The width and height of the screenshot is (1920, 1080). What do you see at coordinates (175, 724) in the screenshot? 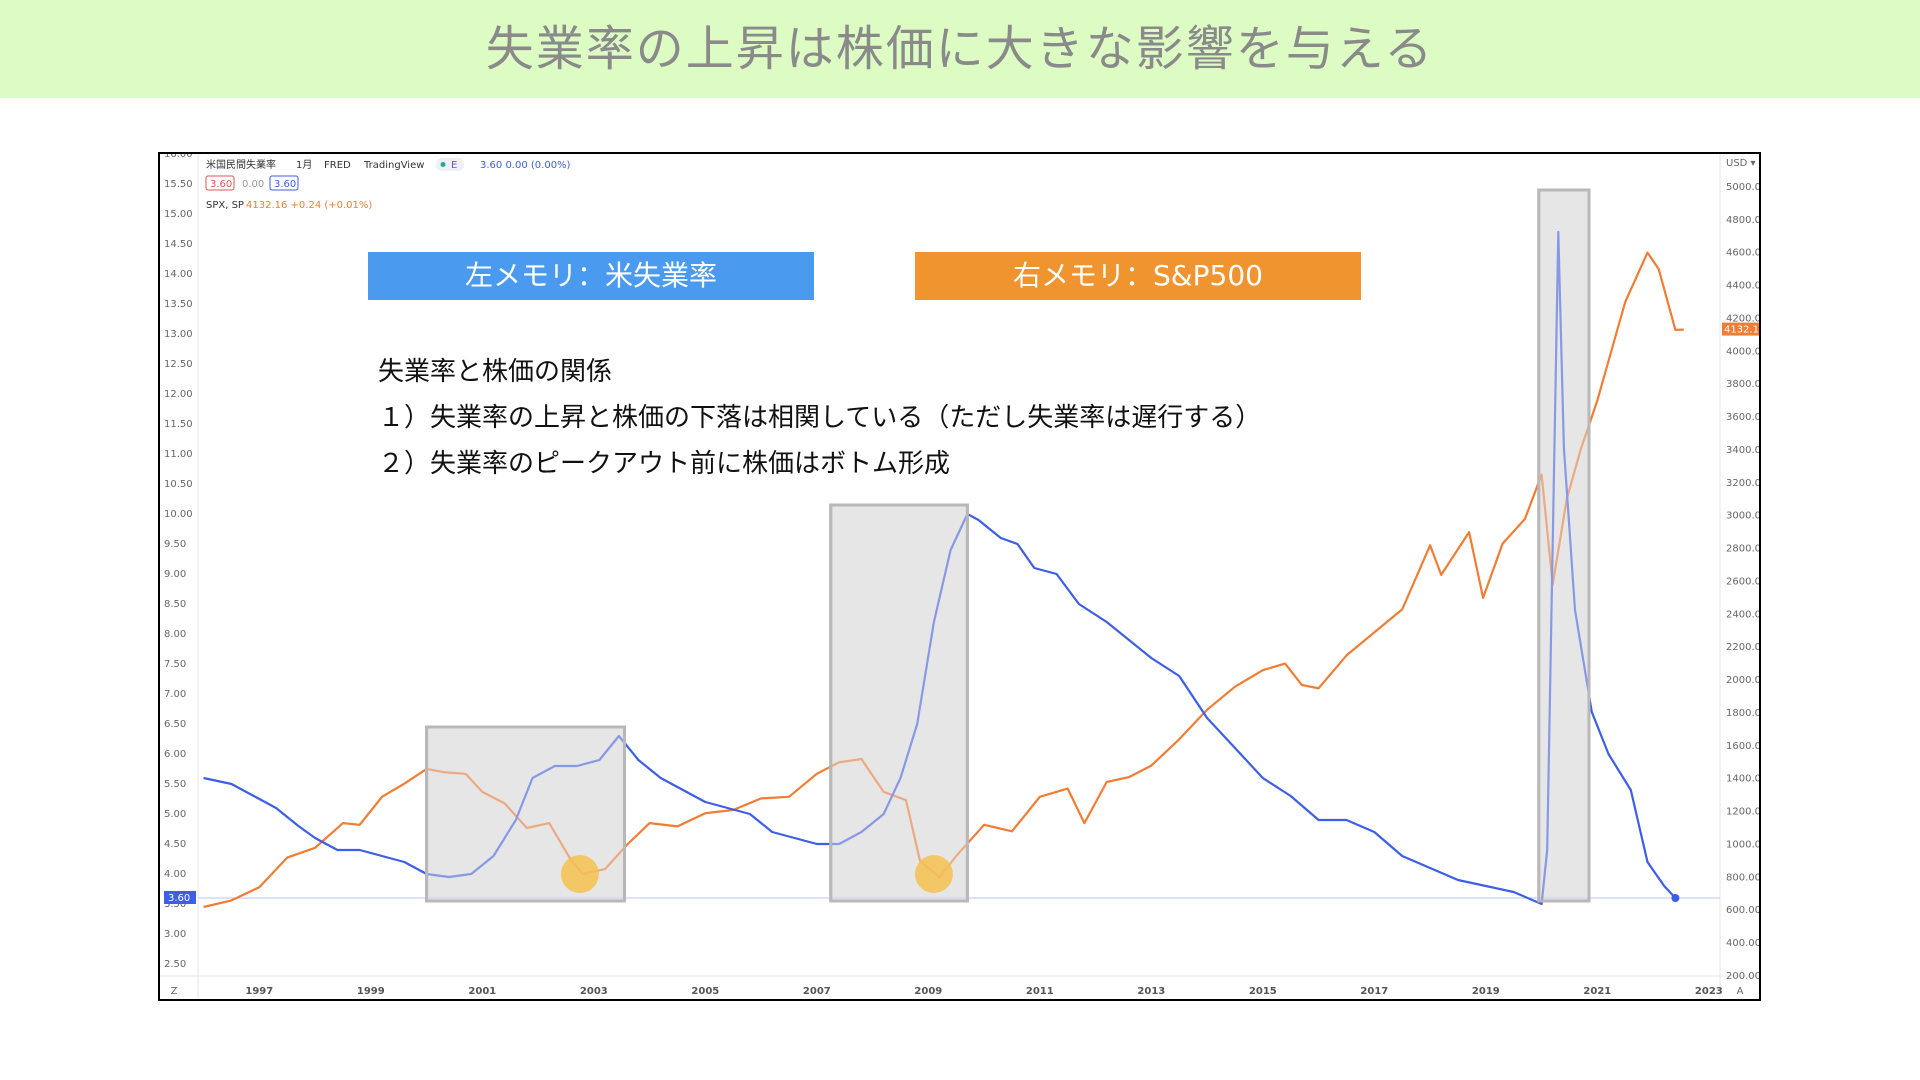
I see `y-left-tick-8: 6.50` at bounding box center [175, 724].